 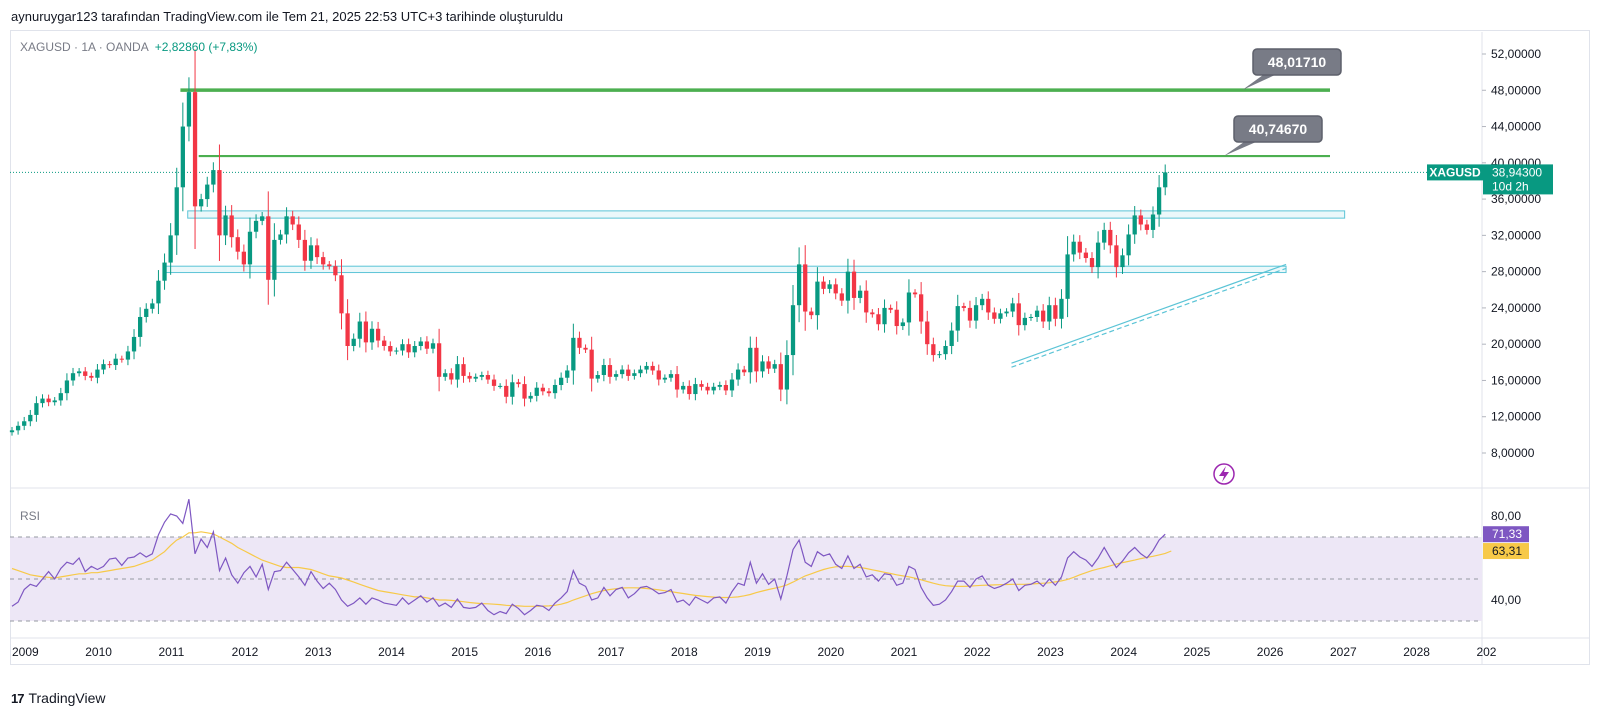 What do you see at coordinates (1197, 652) in the screenshot?
I see `time-tick-label: 2025` at bounding box center [1197, 652].